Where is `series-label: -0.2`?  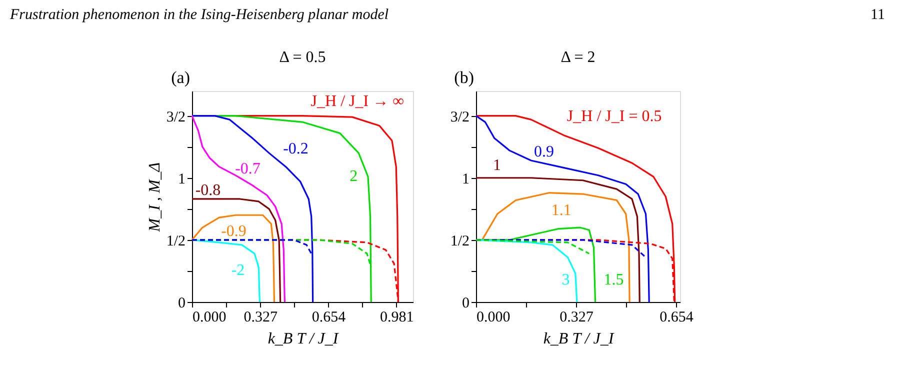 series-label: -0.2 is located at coordinates (295, 149).